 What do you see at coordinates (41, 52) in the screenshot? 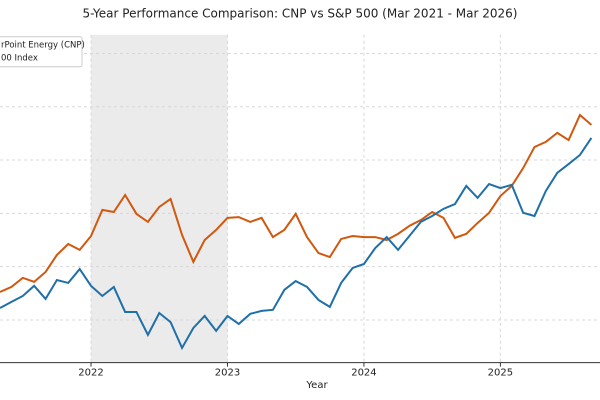
I see `legend-box` at bounding box center [41, 52].